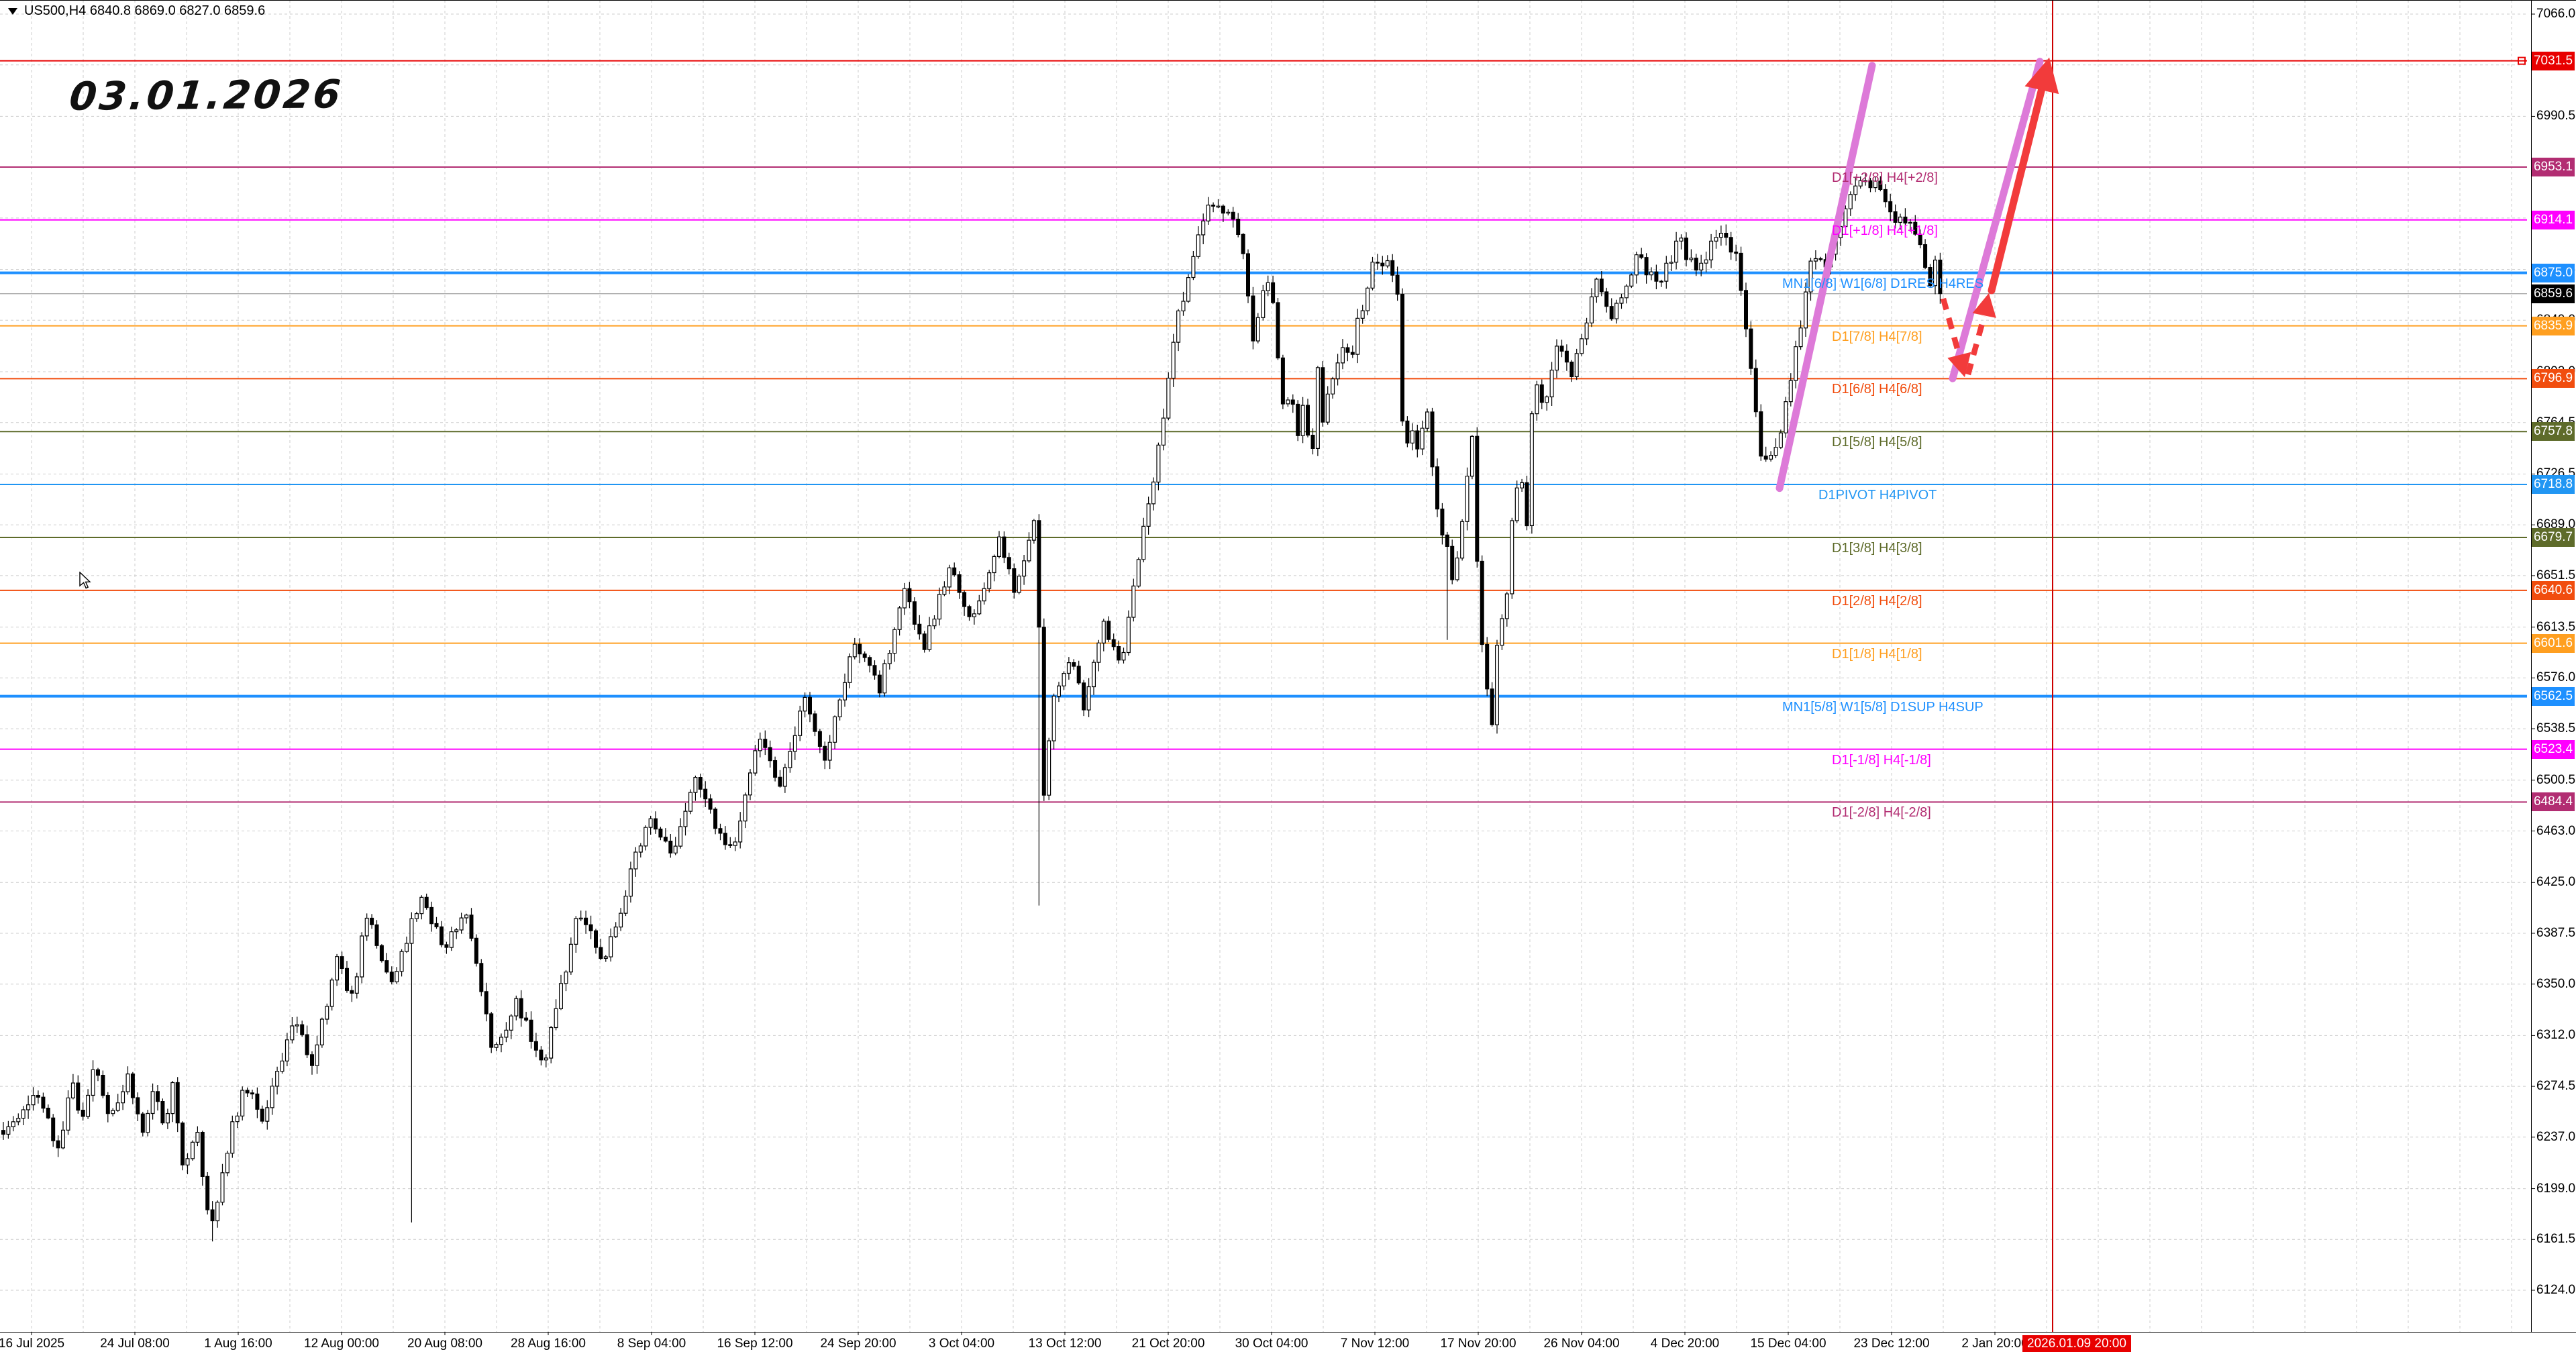  What do you see at coordinates (1877, 548) in the screenshot?
I see `level-label: D1[3/8] H4[3/8]` at bounding box center [1877, 548].